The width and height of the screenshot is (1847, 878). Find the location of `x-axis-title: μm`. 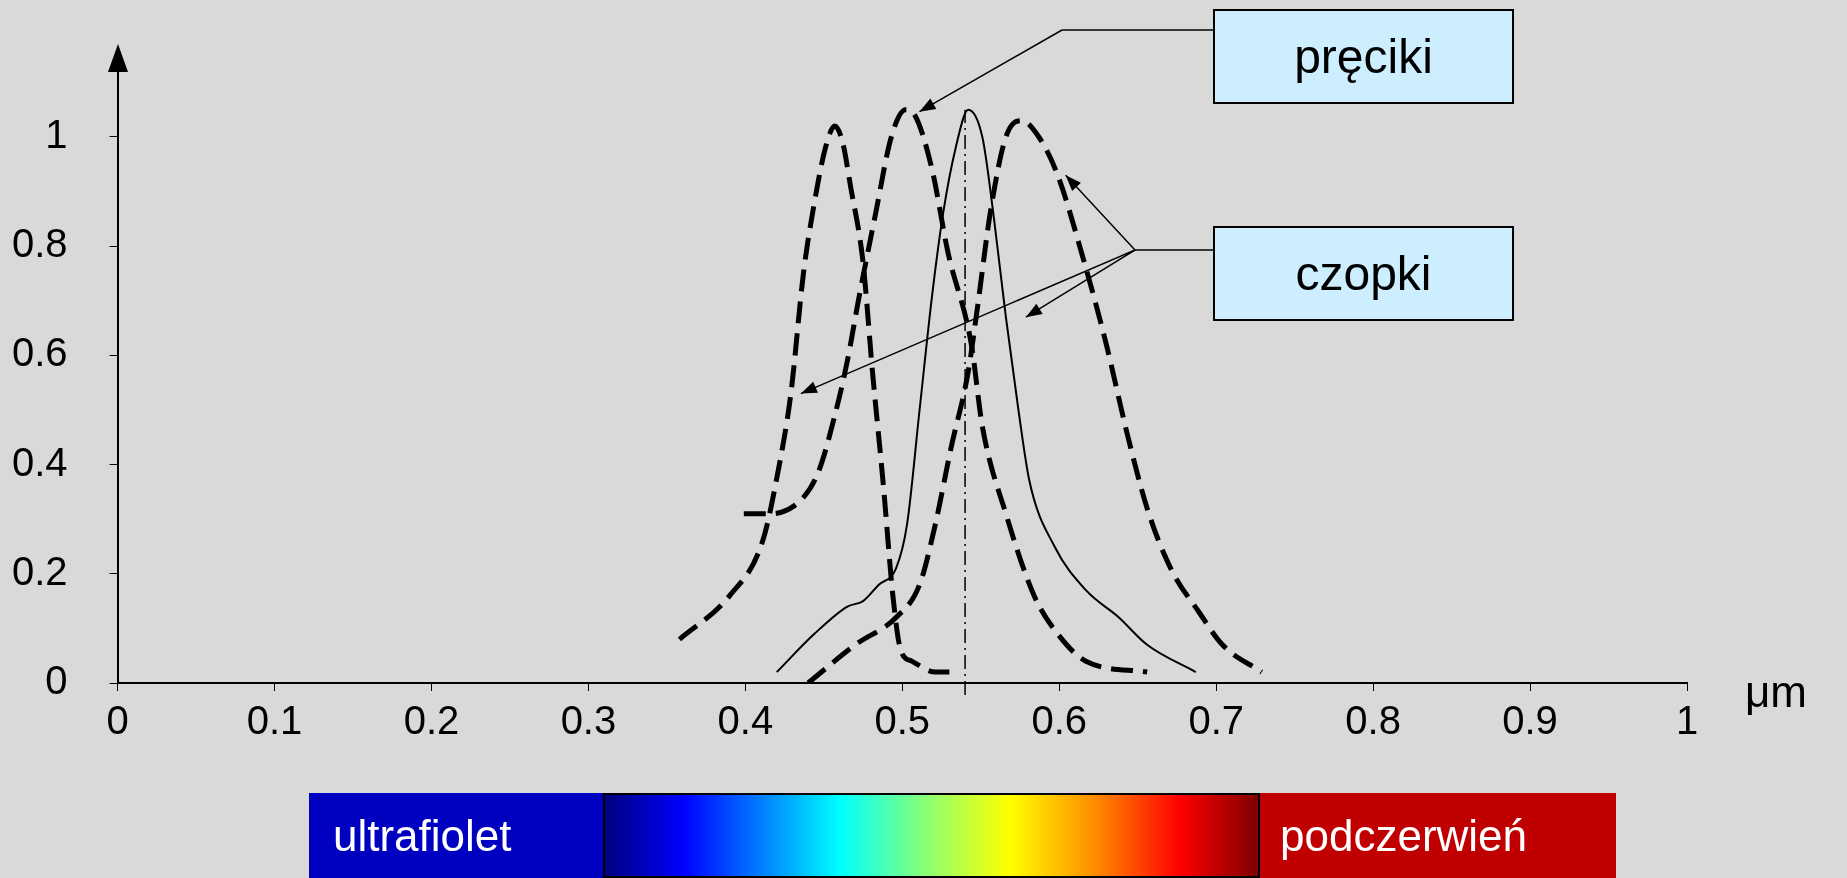

x-axis-title: μm is located at coordinates (1776, 692).